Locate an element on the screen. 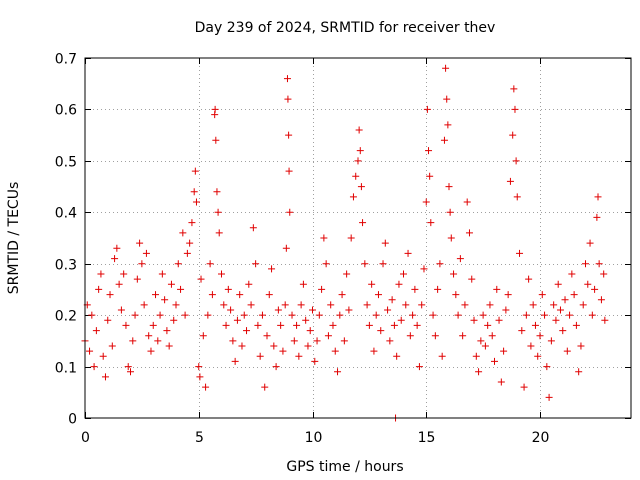  y-tick-label: 0.5 is located at coordinates (66, 163).